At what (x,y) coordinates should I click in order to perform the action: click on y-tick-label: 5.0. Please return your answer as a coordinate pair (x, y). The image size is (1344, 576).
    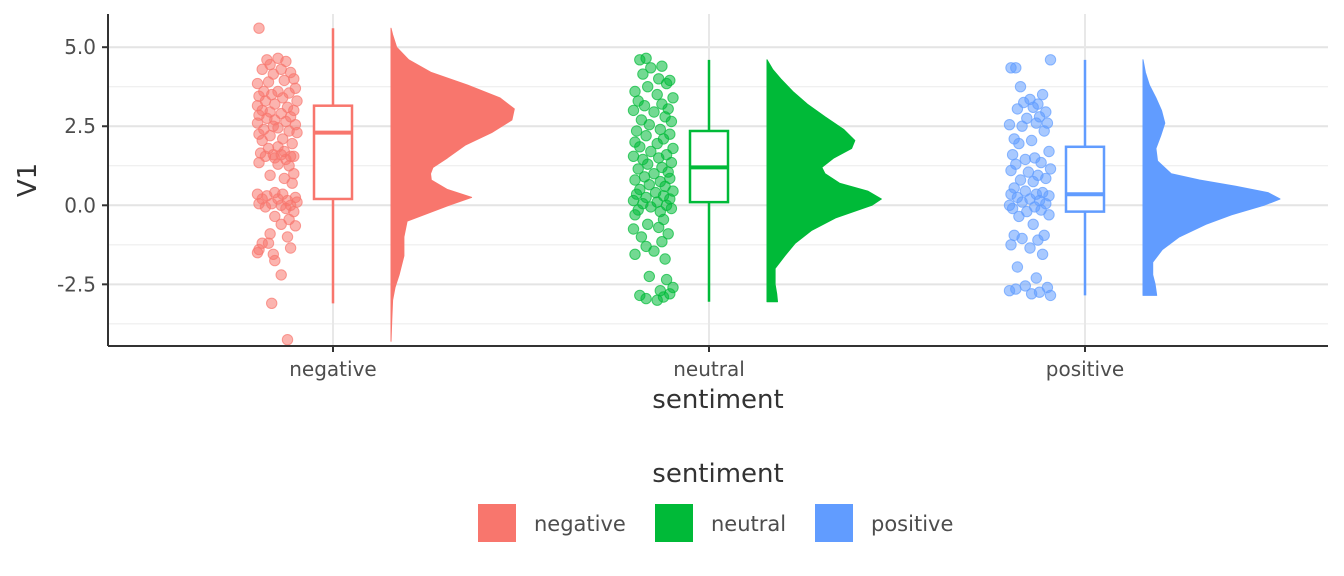
    Looking at the image, I should click on (80, 47).